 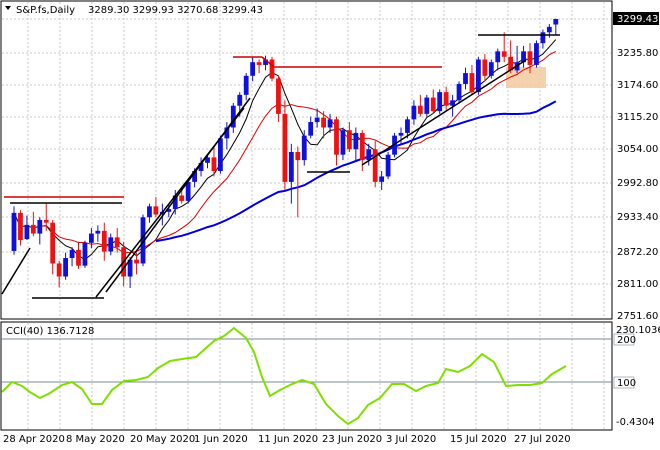 I want to click on price-tick: 2811.00, so click(x=637, y=284).